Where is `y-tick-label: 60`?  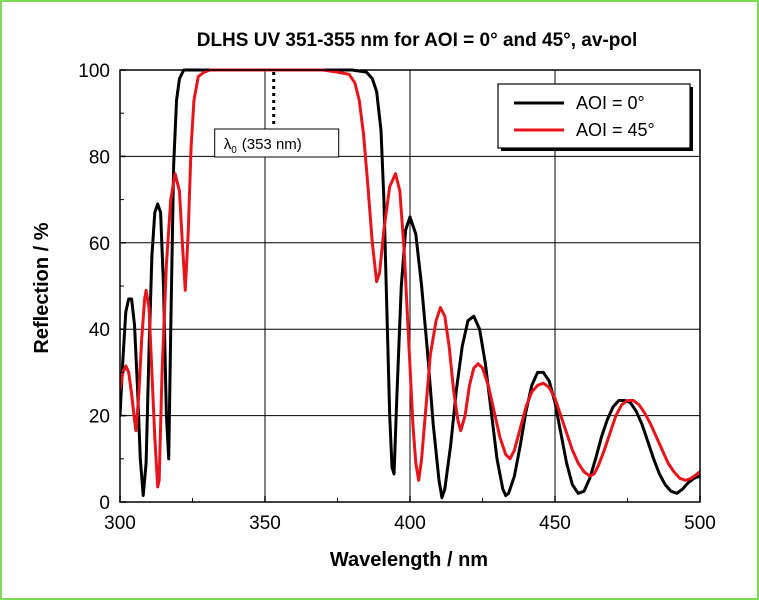
y-tick-label: 60 is located at coordinates (99, 244).